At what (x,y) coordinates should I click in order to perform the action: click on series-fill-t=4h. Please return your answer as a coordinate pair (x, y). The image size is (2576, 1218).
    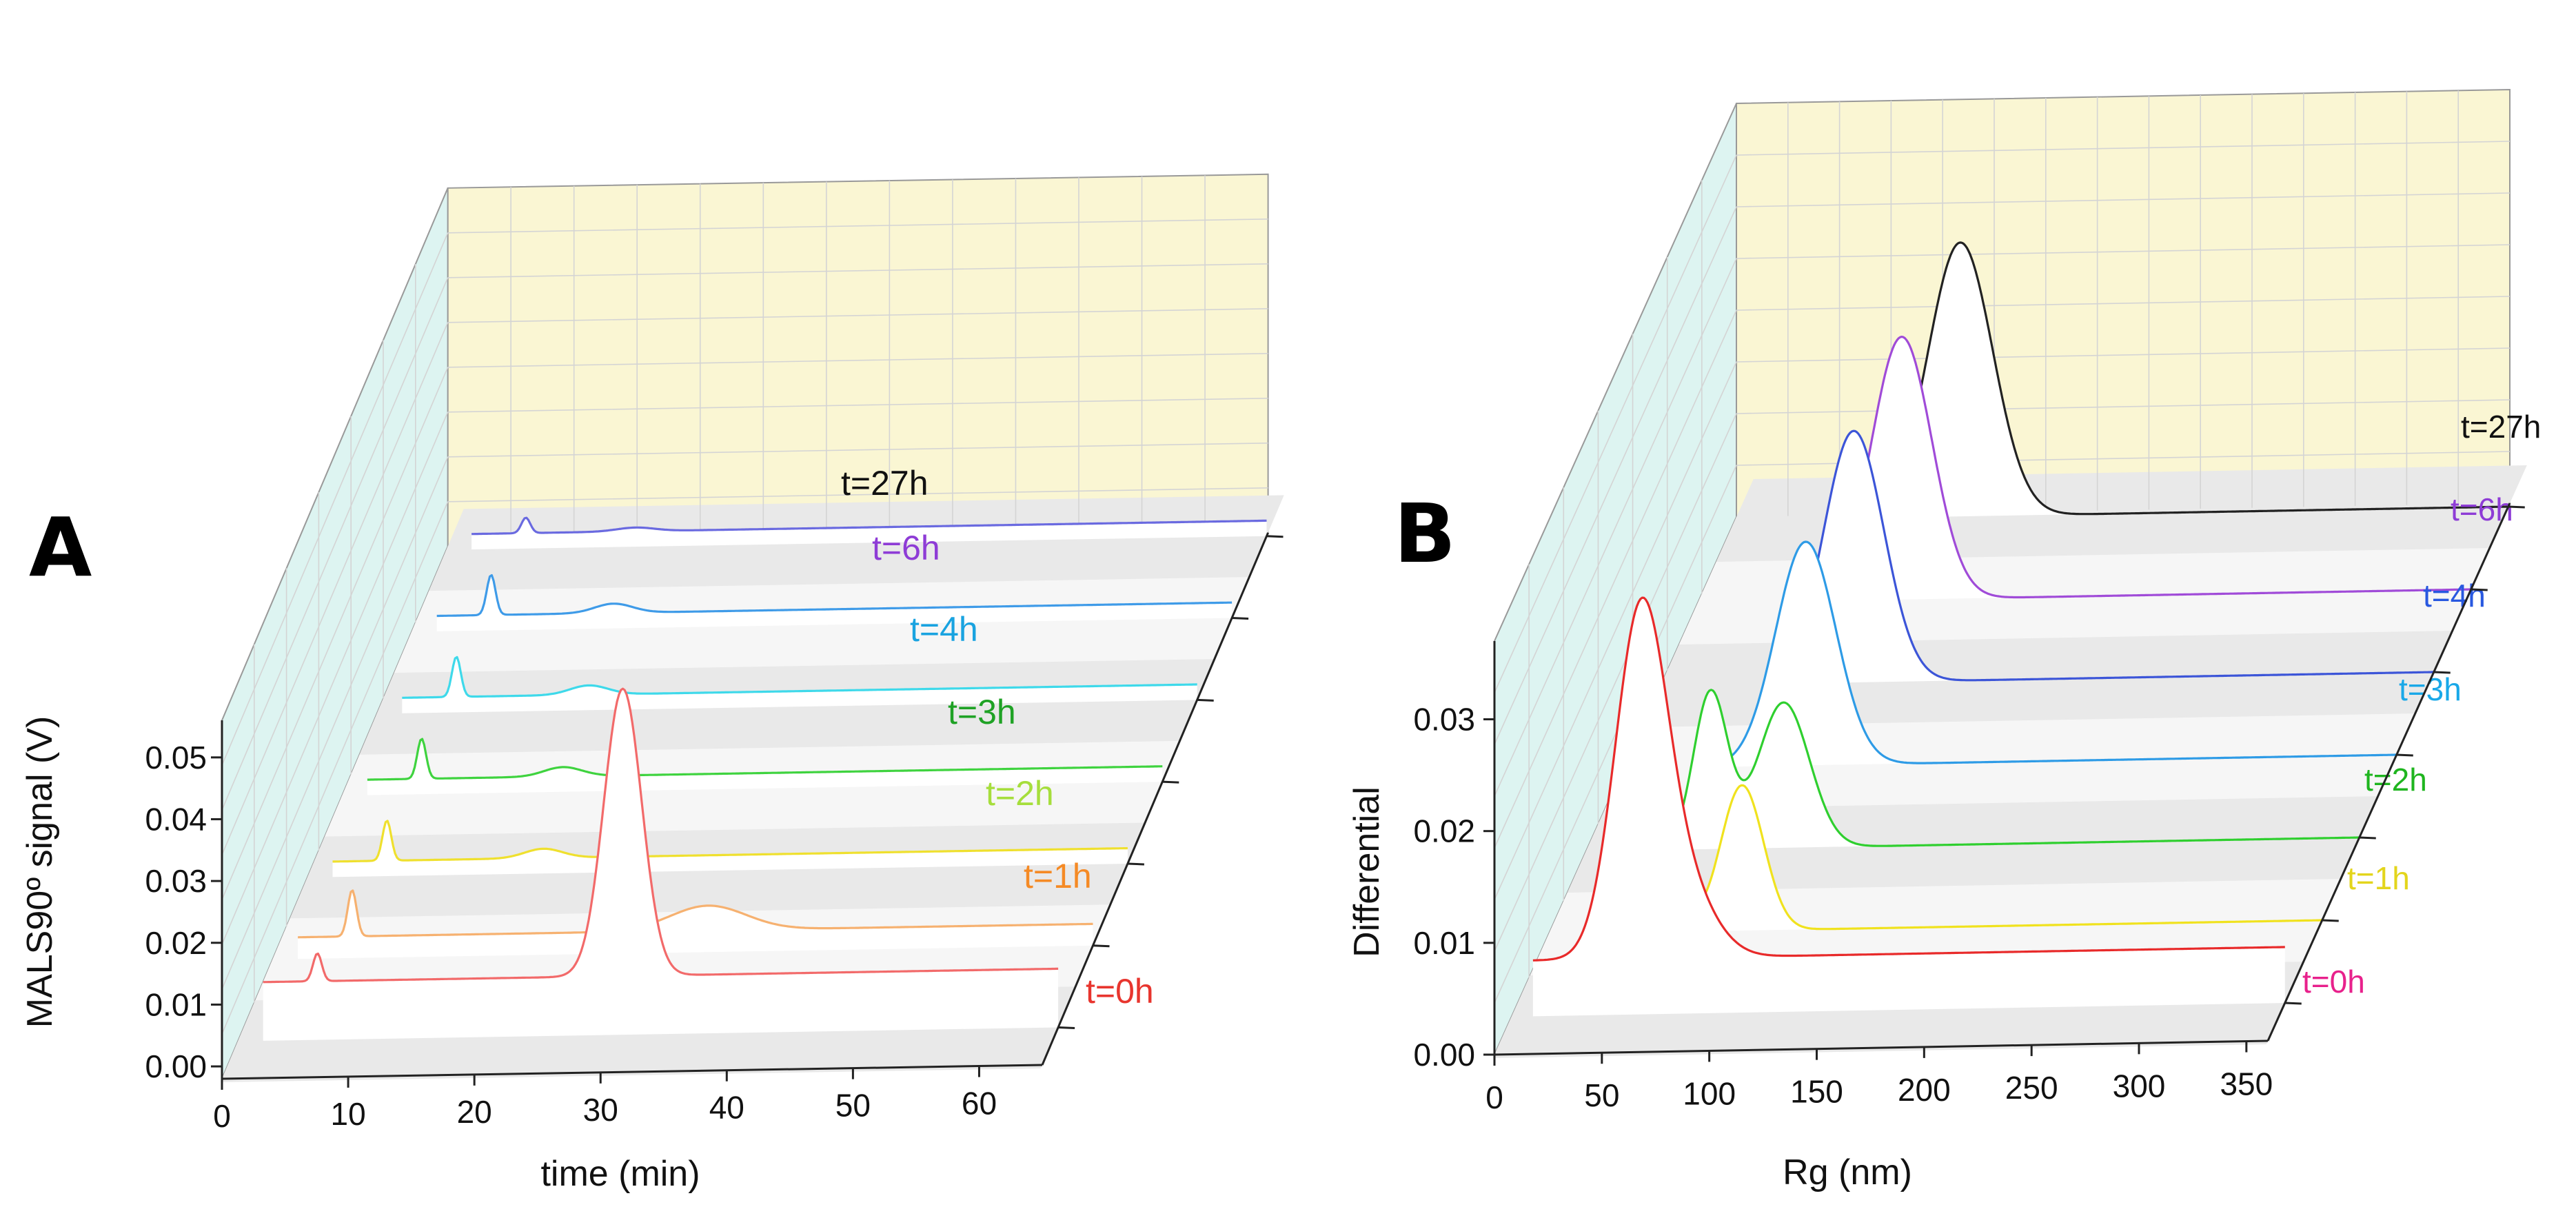
    Looking at the image, I should click on (799, 685).